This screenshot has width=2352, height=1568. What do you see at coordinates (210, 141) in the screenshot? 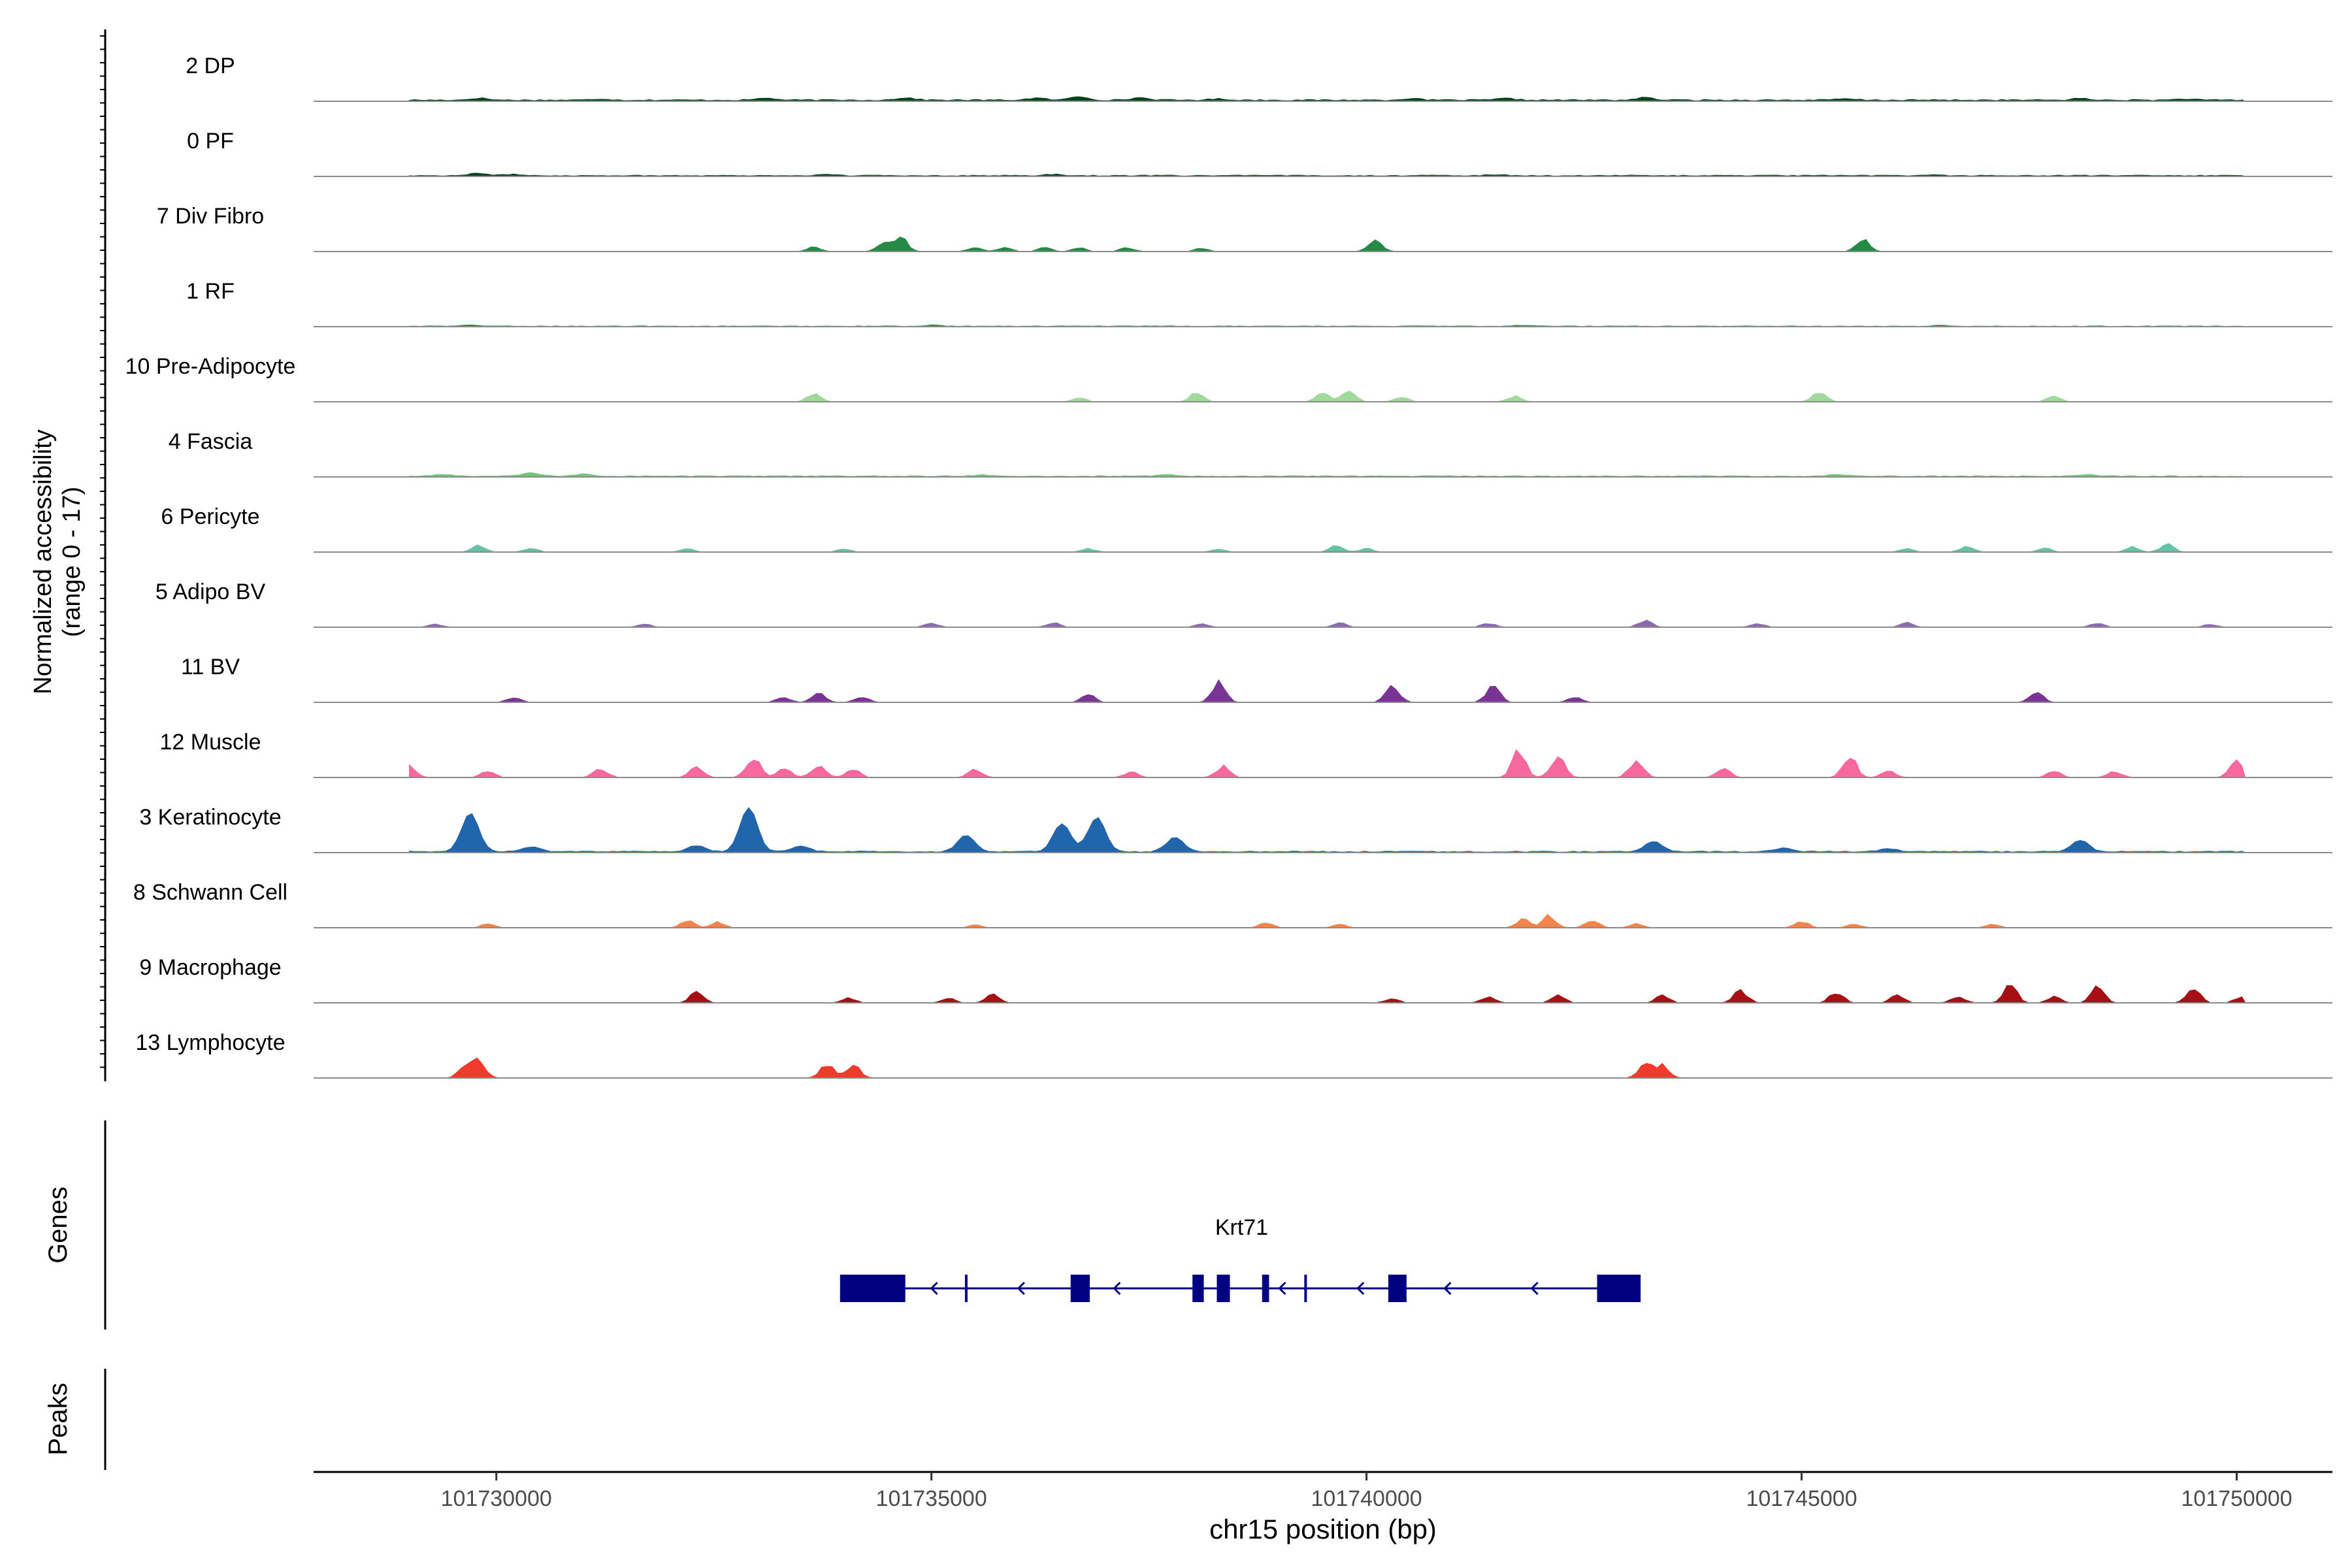
I see `track-label: 0 PF` at bounding box center [210, 141].